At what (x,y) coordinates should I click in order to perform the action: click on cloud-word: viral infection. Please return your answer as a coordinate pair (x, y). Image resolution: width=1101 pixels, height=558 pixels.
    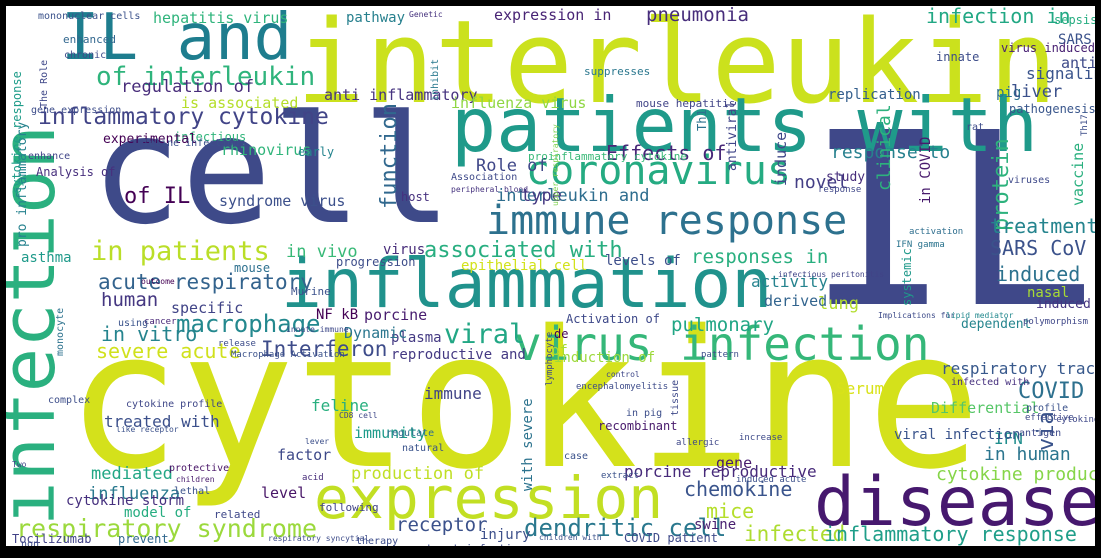
    Looking at the image, I should click on (957, 435).